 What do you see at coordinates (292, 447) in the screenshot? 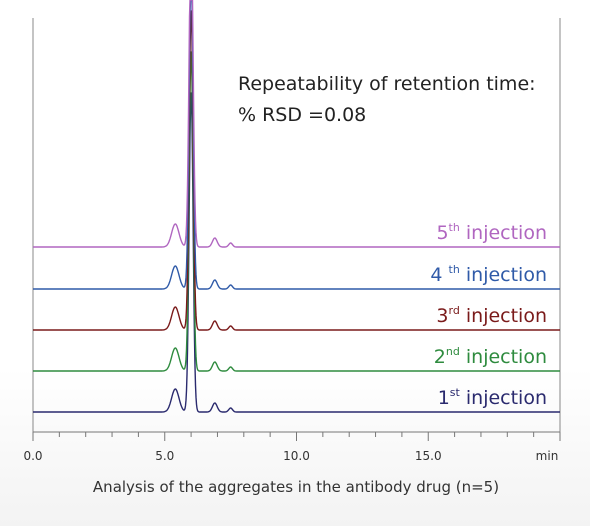
I see `x-axis-ticks: 0.0 5.0 10.0 15.0` at bounding box center [292, 447].